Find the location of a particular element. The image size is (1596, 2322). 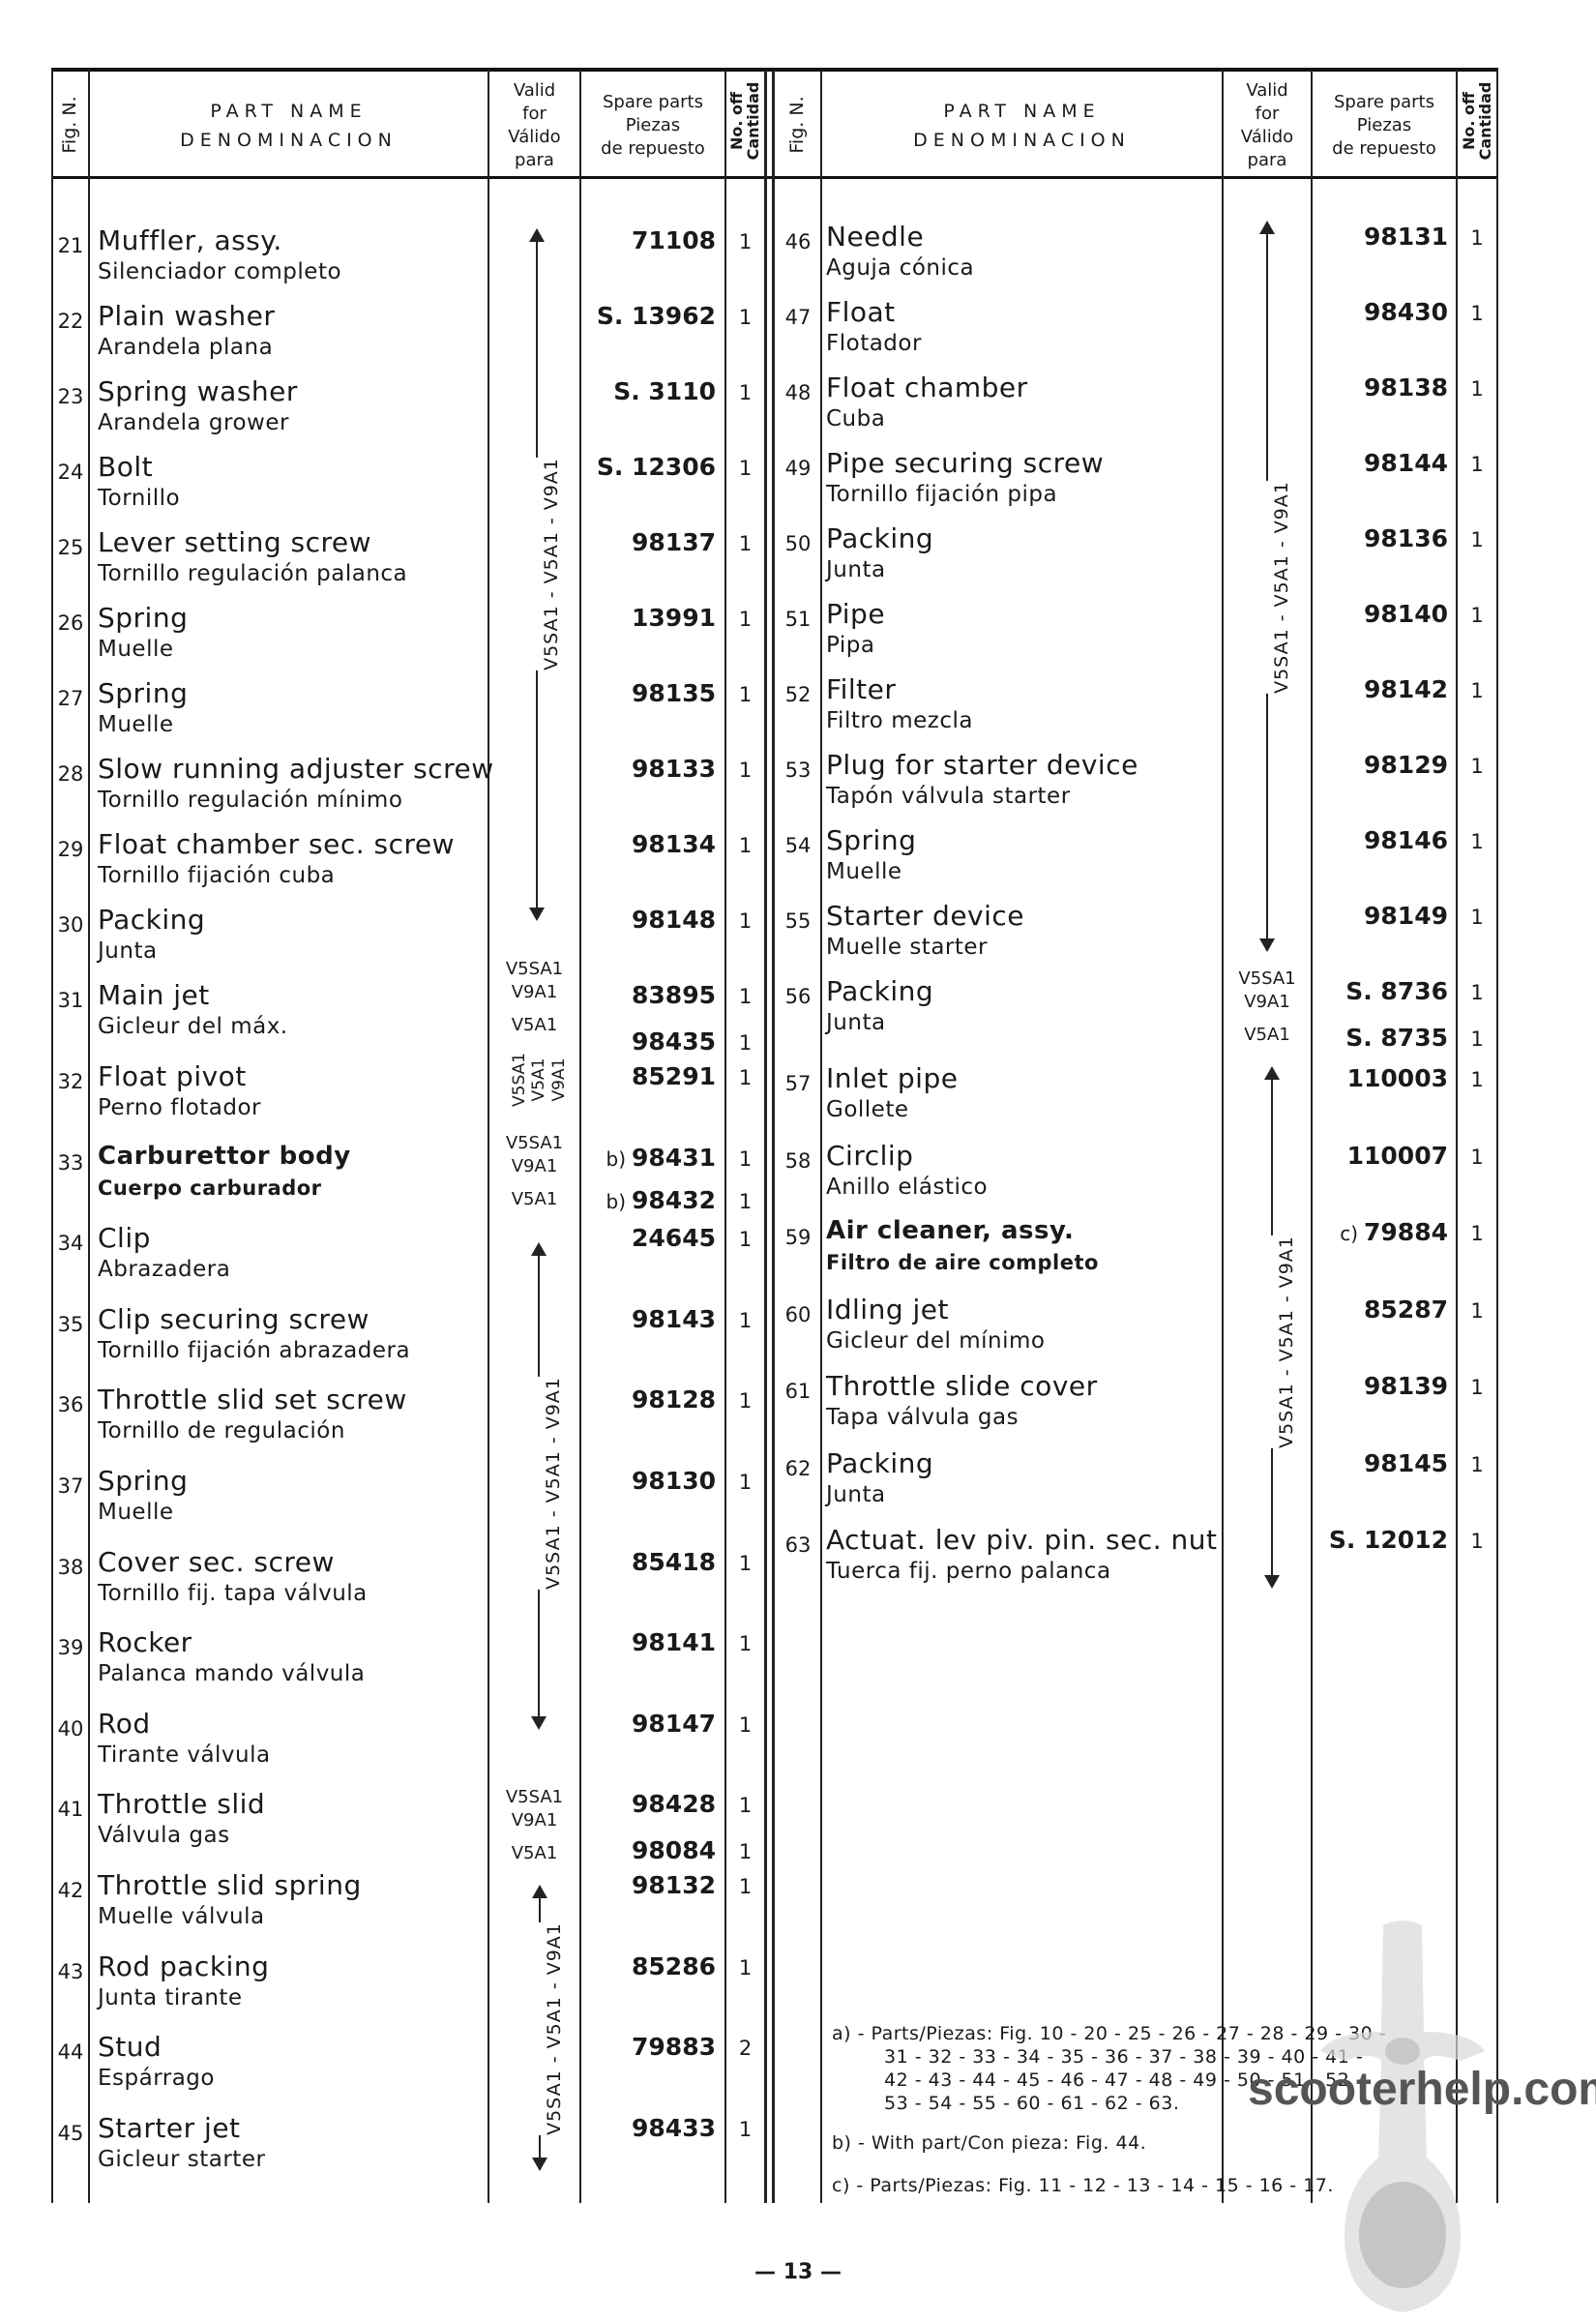

part-name-es: Tornillo fijación pipa is located at coordinates (942, 494).